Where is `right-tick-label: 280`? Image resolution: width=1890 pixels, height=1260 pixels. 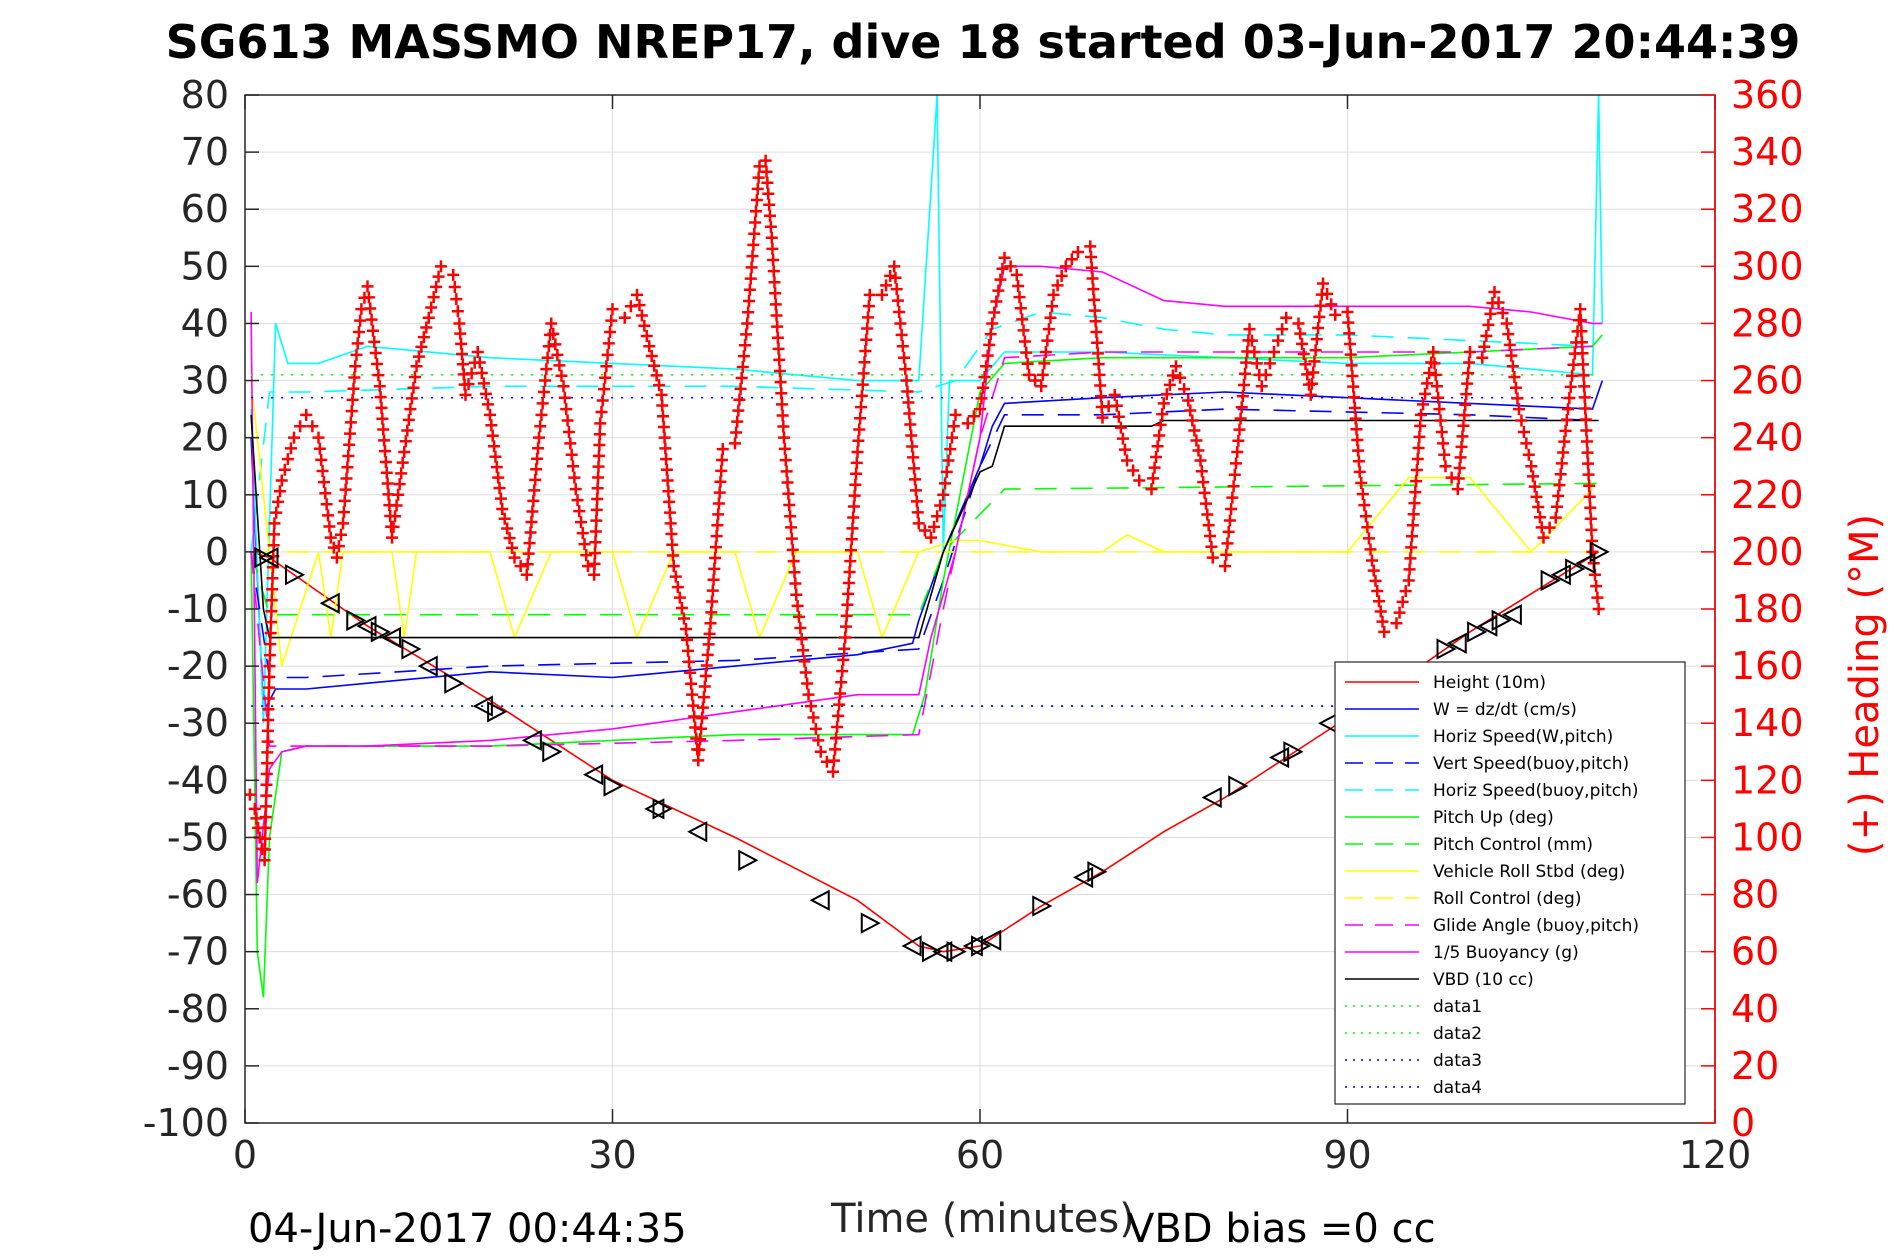 right-tick-label: 280 is located at coordinates (1767, 323).